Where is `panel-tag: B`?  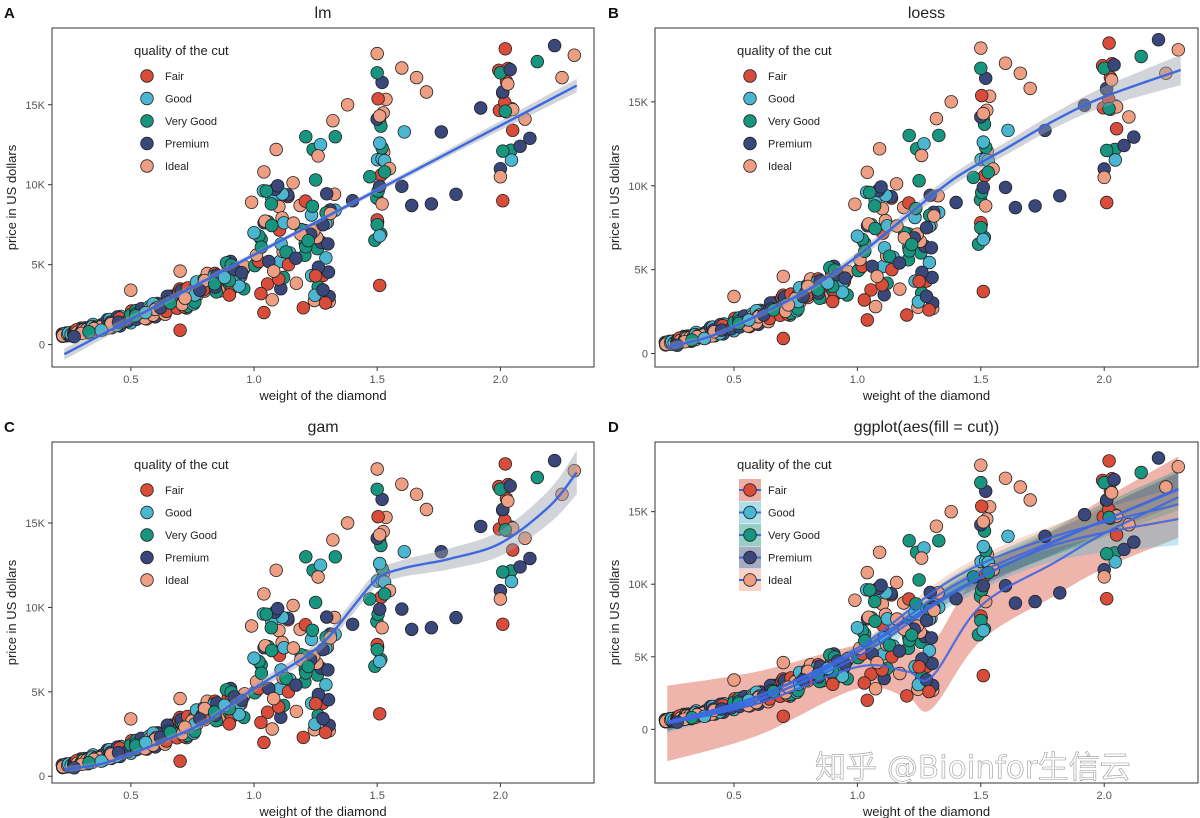
panel-tag: B is located at coordinates (613, 13).